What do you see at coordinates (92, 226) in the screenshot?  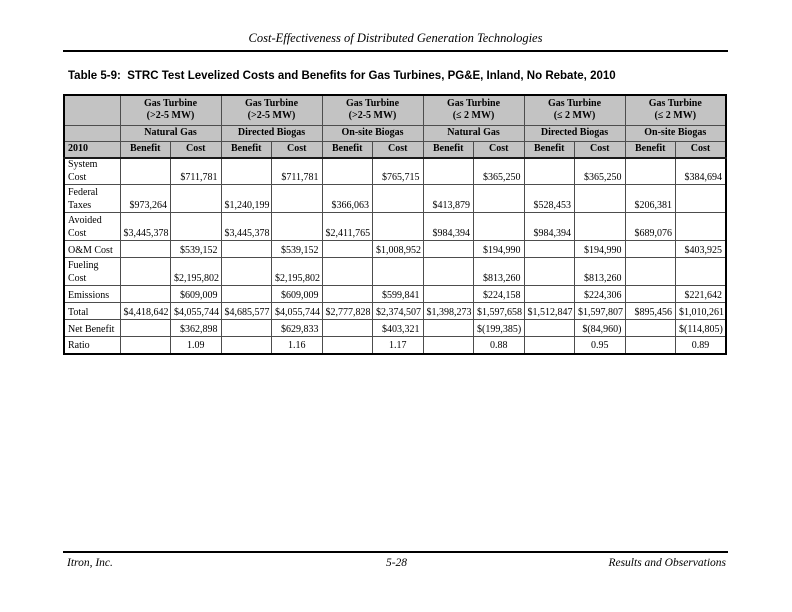 I see `row-label: Avoided Cost` at bounding box center [92, 226].